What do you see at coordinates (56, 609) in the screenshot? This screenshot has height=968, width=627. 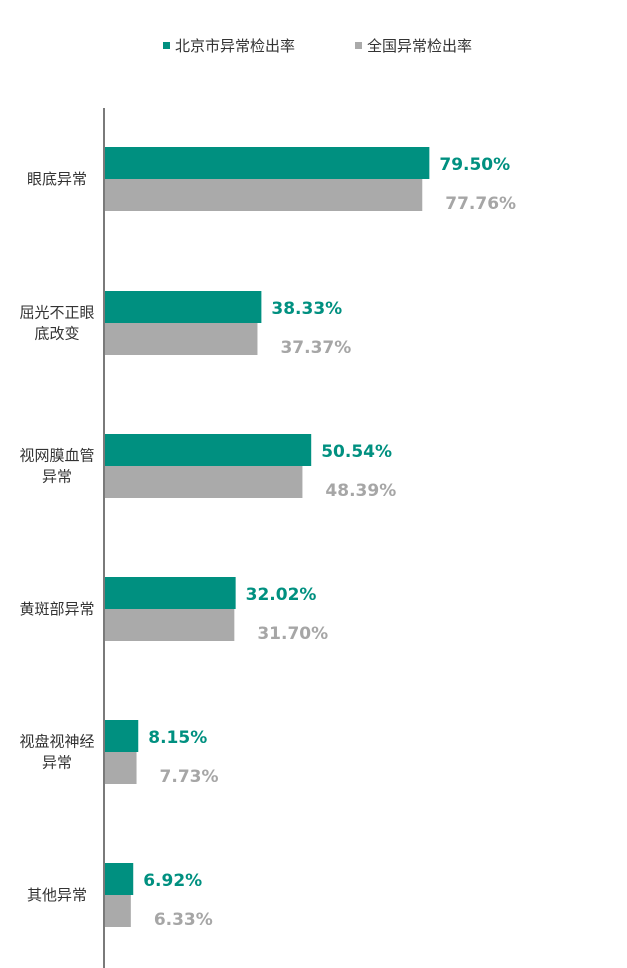 I see `category-label: 黄斑部异常` at bounding box center [56, 609].